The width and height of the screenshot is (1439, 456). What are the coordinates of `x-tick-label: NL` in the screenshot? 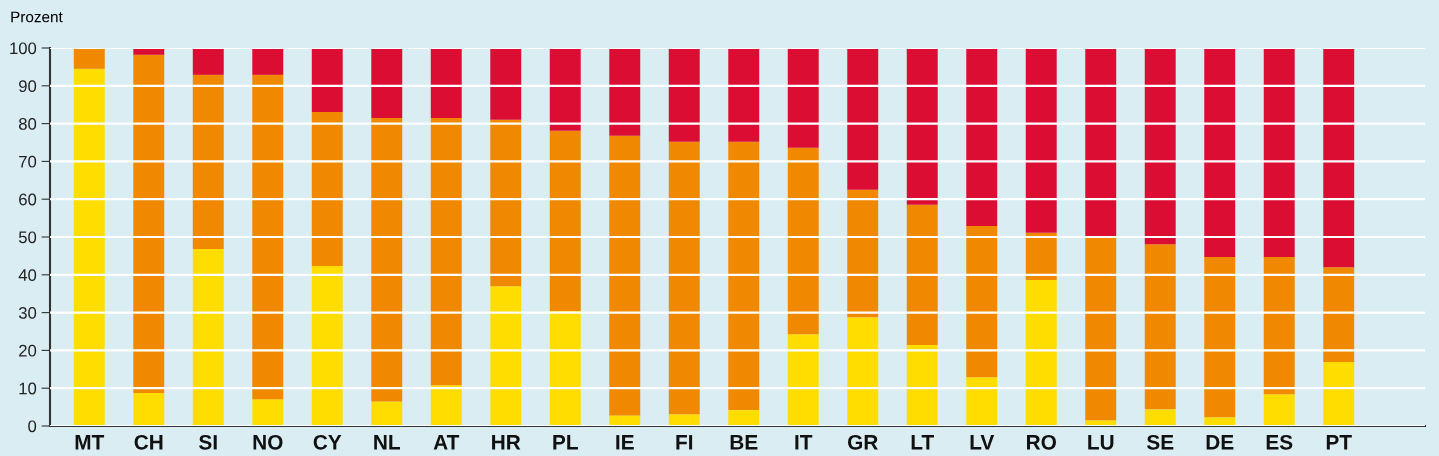 It's located at (387, 442).